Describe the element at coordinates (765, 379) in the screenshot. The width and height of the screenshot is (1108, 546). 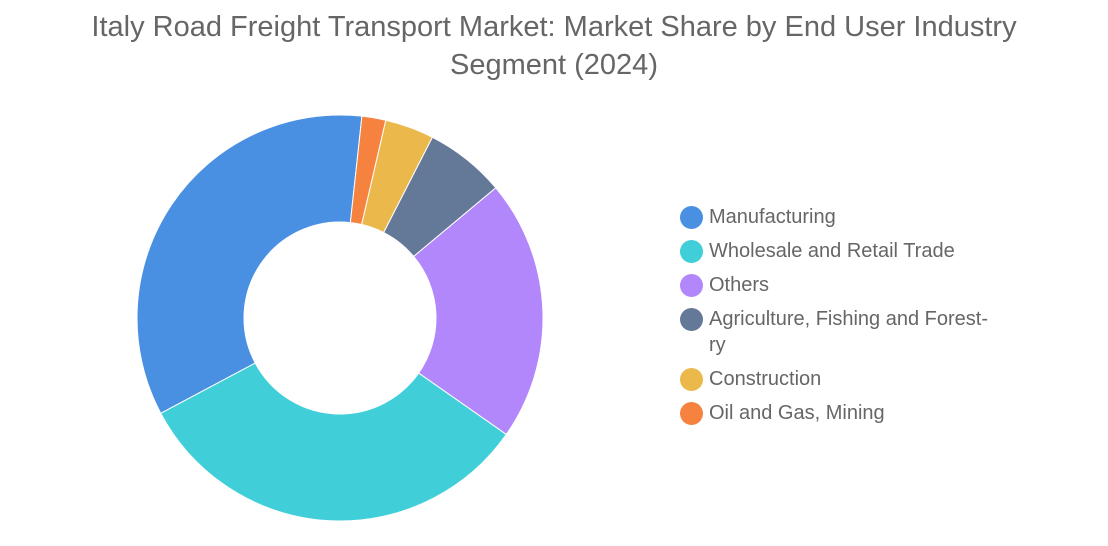
I see `legend-label: Construction` at that location.